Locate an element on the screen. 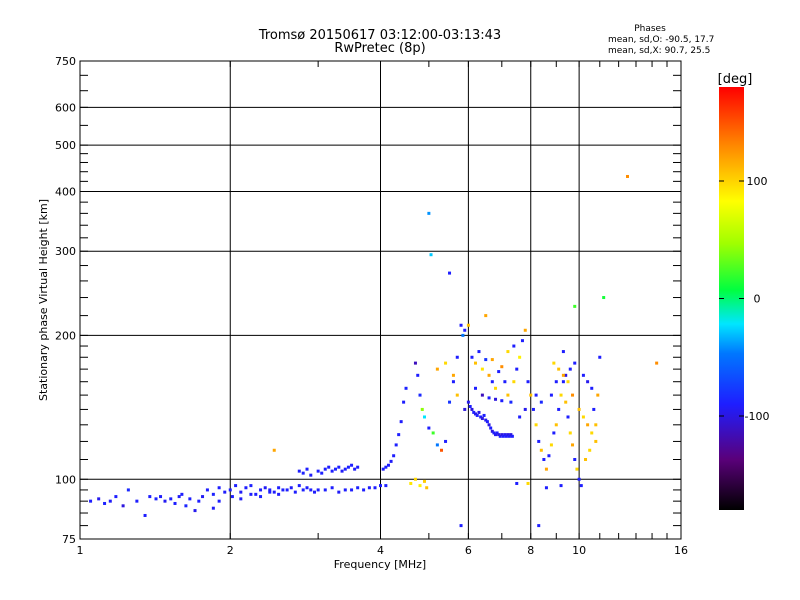  y-tick-label: 100 is located at coordinates (65, 479).